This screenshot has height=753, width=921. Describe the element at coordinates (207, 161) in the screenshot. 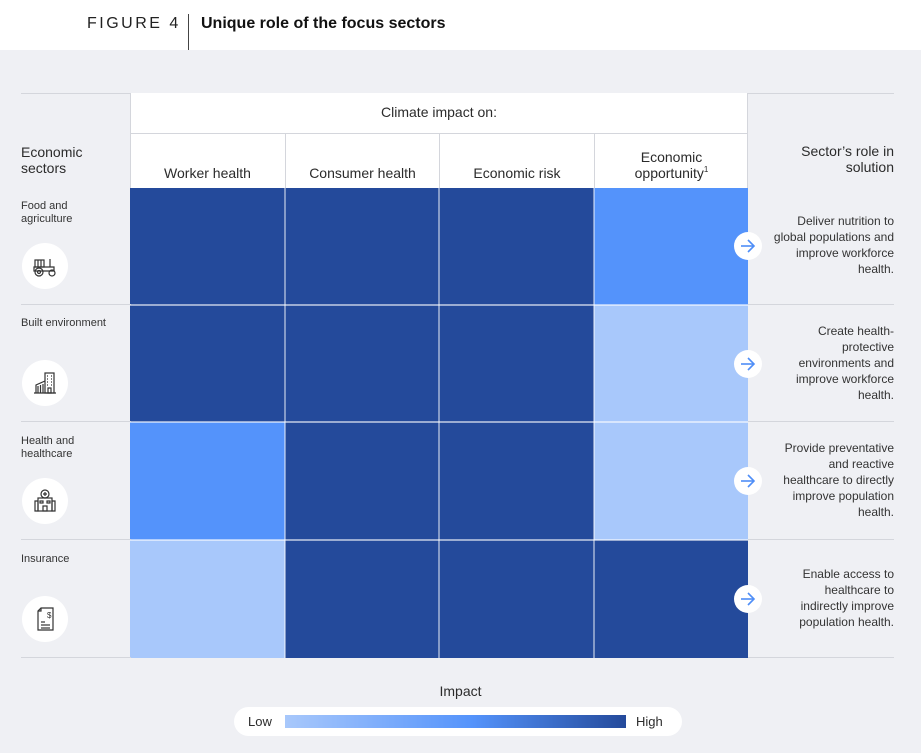

I see `column-header-worker-health: Worker health` at that location.